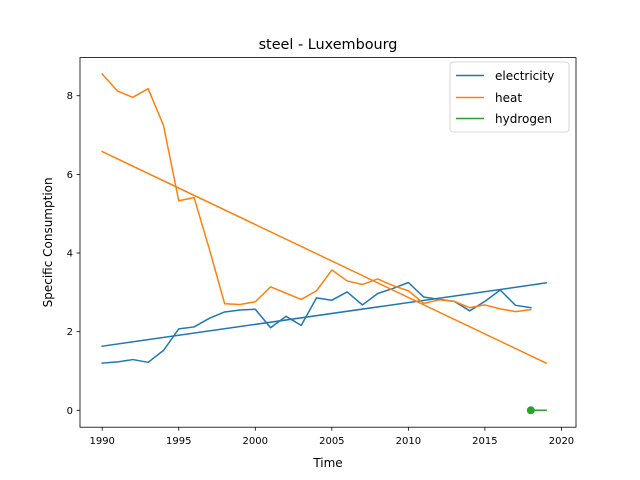  I want to click on x-axis-label: Time, so click(327, 463).